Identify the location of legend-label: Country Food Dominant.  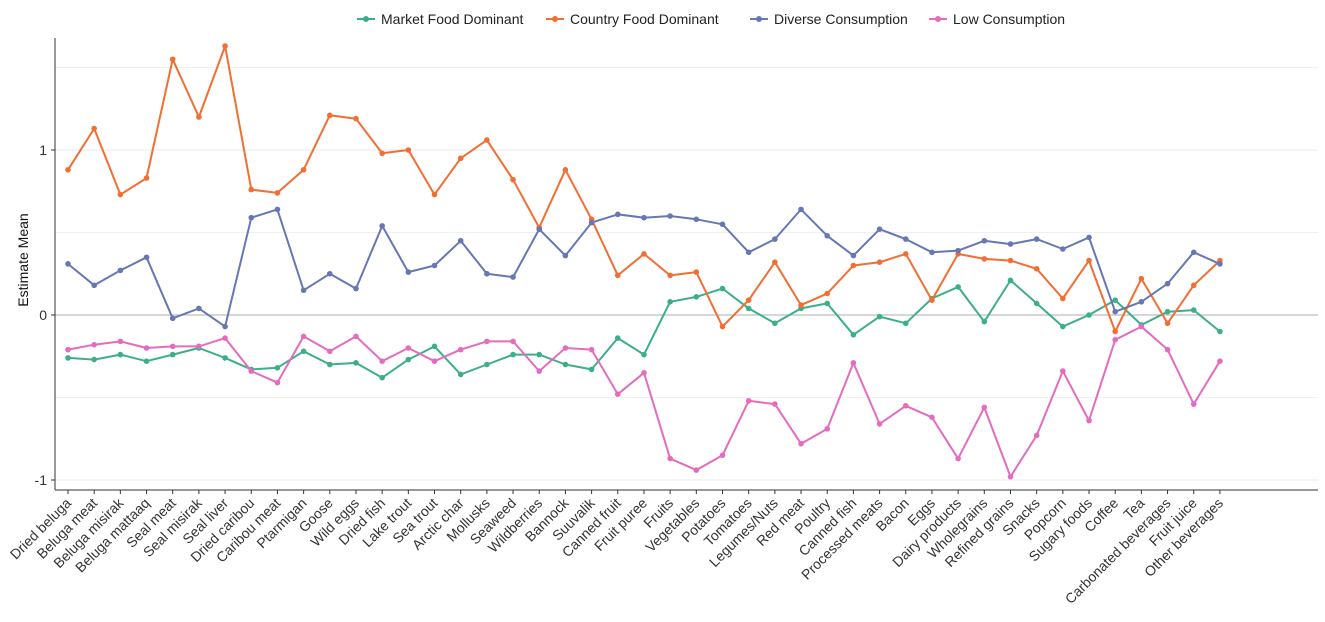
(644, 19).